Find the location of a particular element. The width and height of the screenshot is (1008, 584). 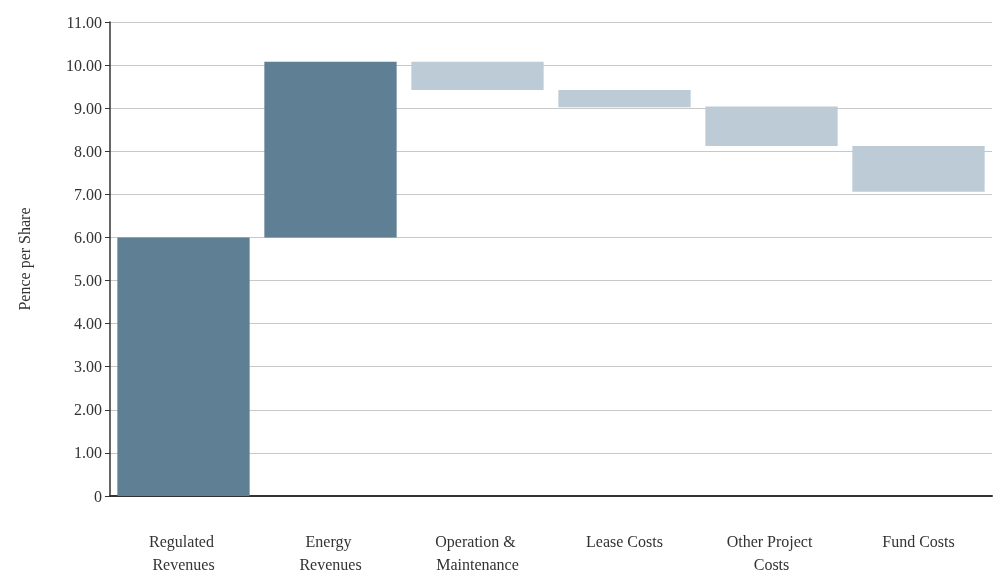

y-tick-label: 1.00 is located at coordinates (88, 453).